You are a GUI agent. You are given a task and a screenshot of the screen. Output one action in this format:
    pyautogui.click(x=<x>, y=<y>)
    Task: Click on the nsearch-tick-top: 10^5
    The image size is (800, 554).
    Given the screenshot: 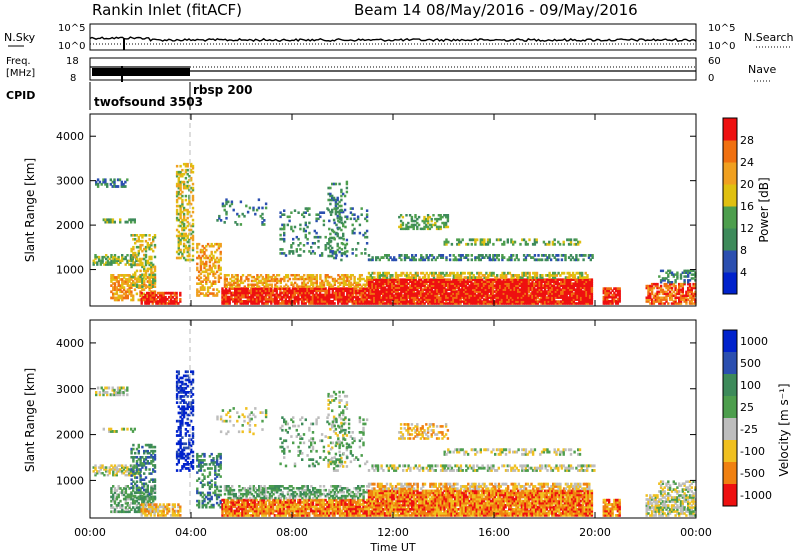 What is the action you would take?
    pyautogui.click(x=721, y=28)
    